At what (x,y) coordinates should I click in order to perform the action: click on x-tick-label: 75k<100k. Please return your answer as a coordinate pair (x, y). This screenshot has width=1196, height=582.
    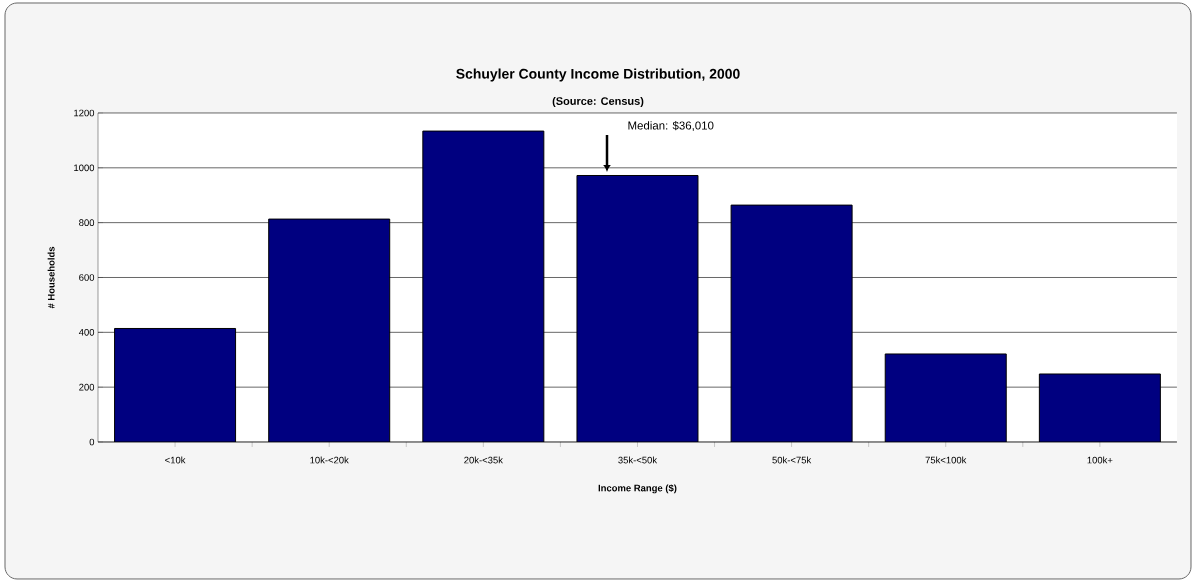
    Looking at the image, I should click on (946, 460).